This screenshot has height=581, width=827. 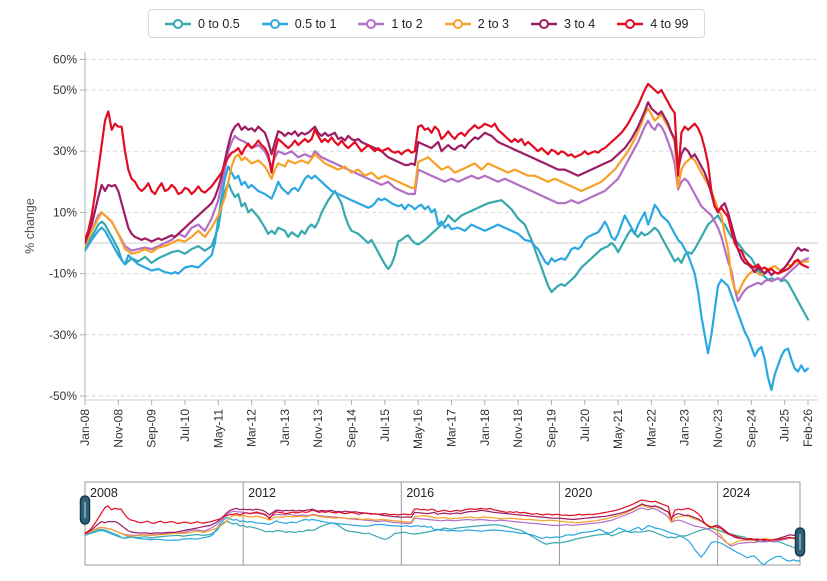 I want to click on x-tick-label: Nov-13, so click(x=318, y=428).